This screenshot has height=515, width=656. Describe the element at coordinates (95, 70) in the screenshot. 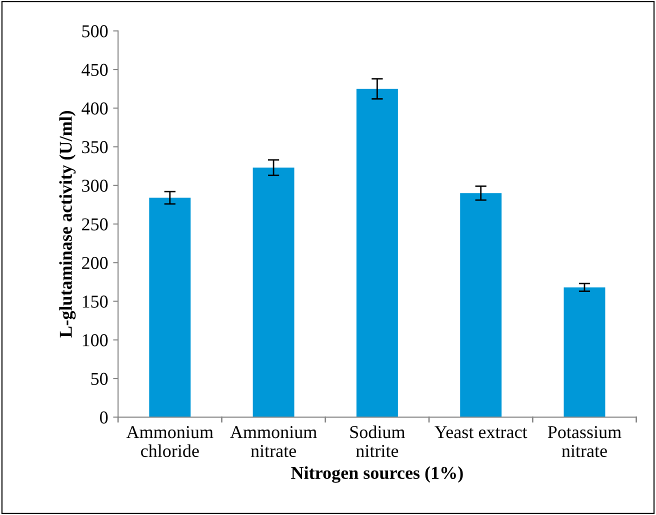

I see `y-tick-label: 450` at that location.